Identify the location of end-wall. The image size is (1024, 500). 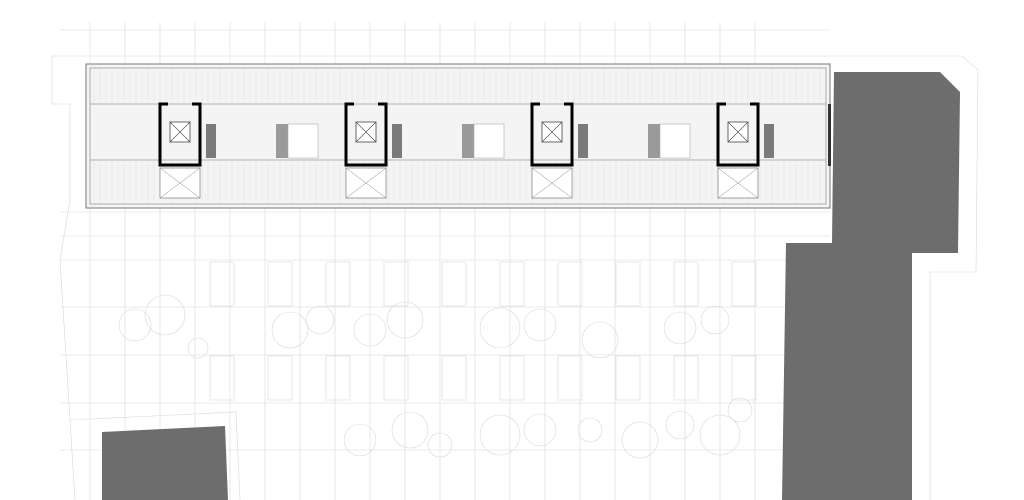
(829, 135).